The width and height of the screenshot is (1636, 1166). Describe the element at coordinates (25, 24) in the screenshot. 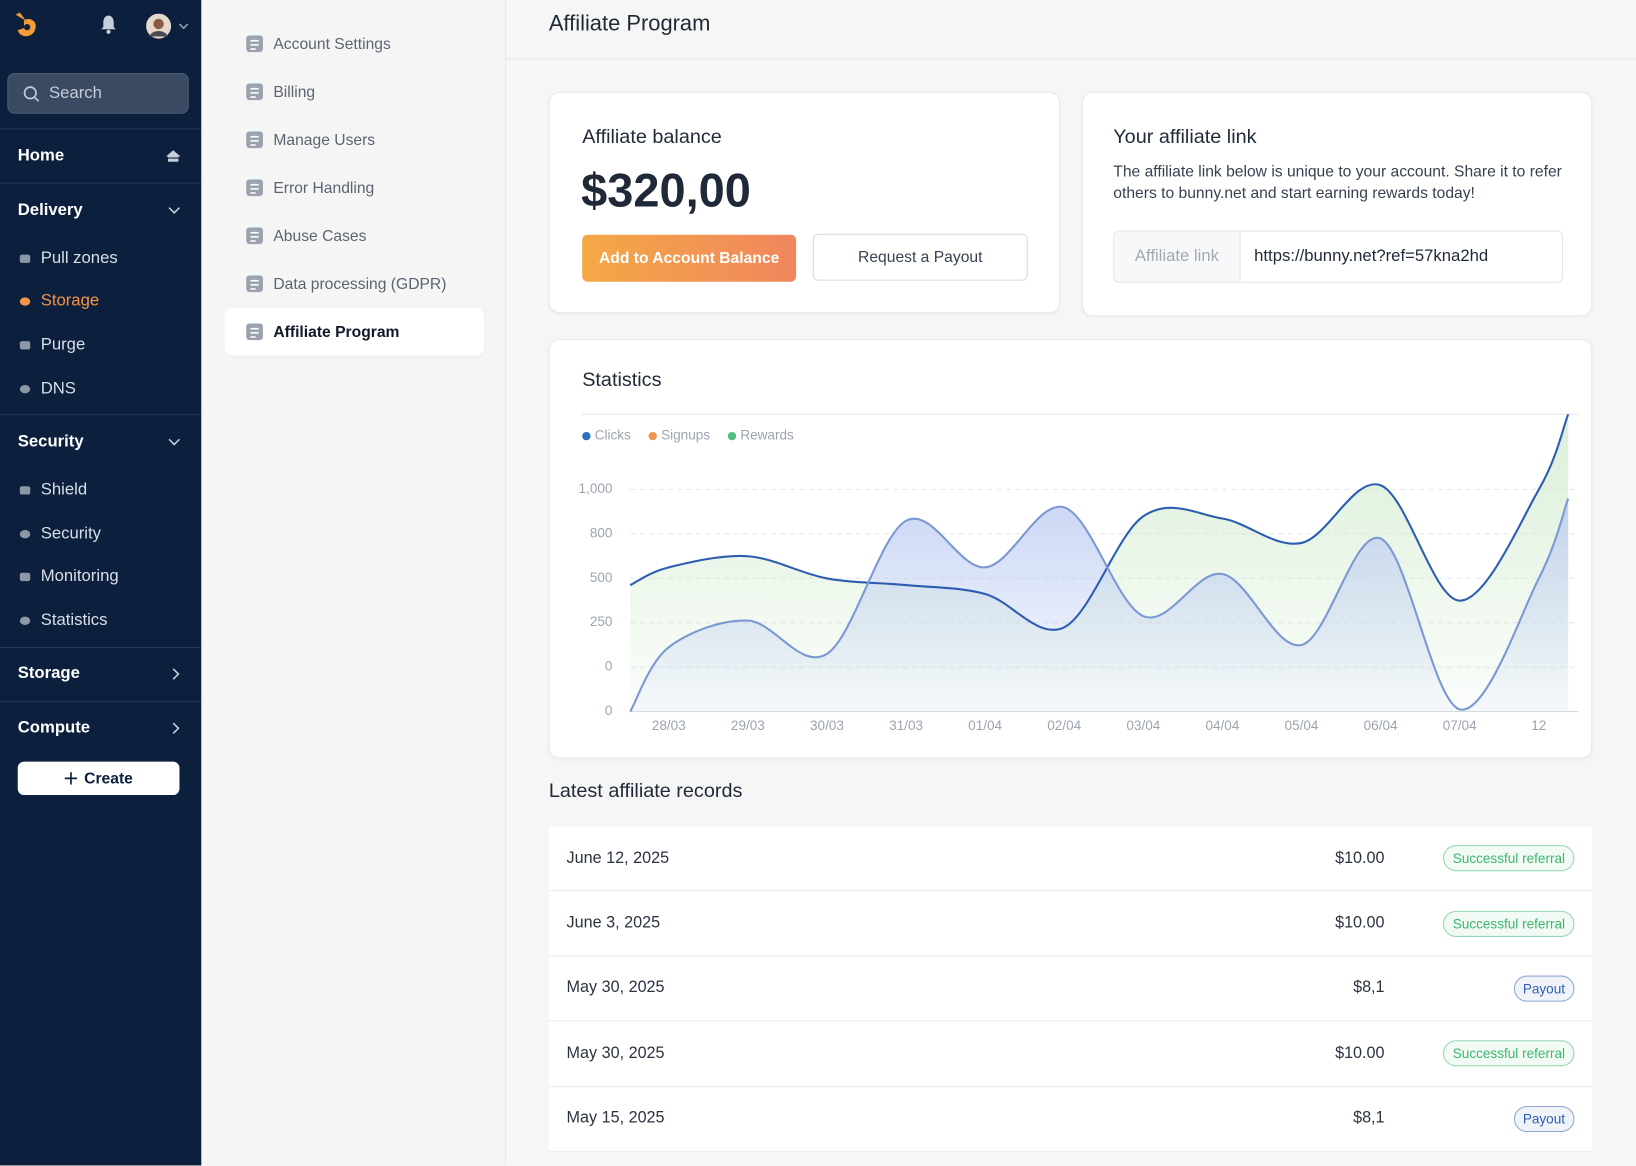

I see `logo` at that location.